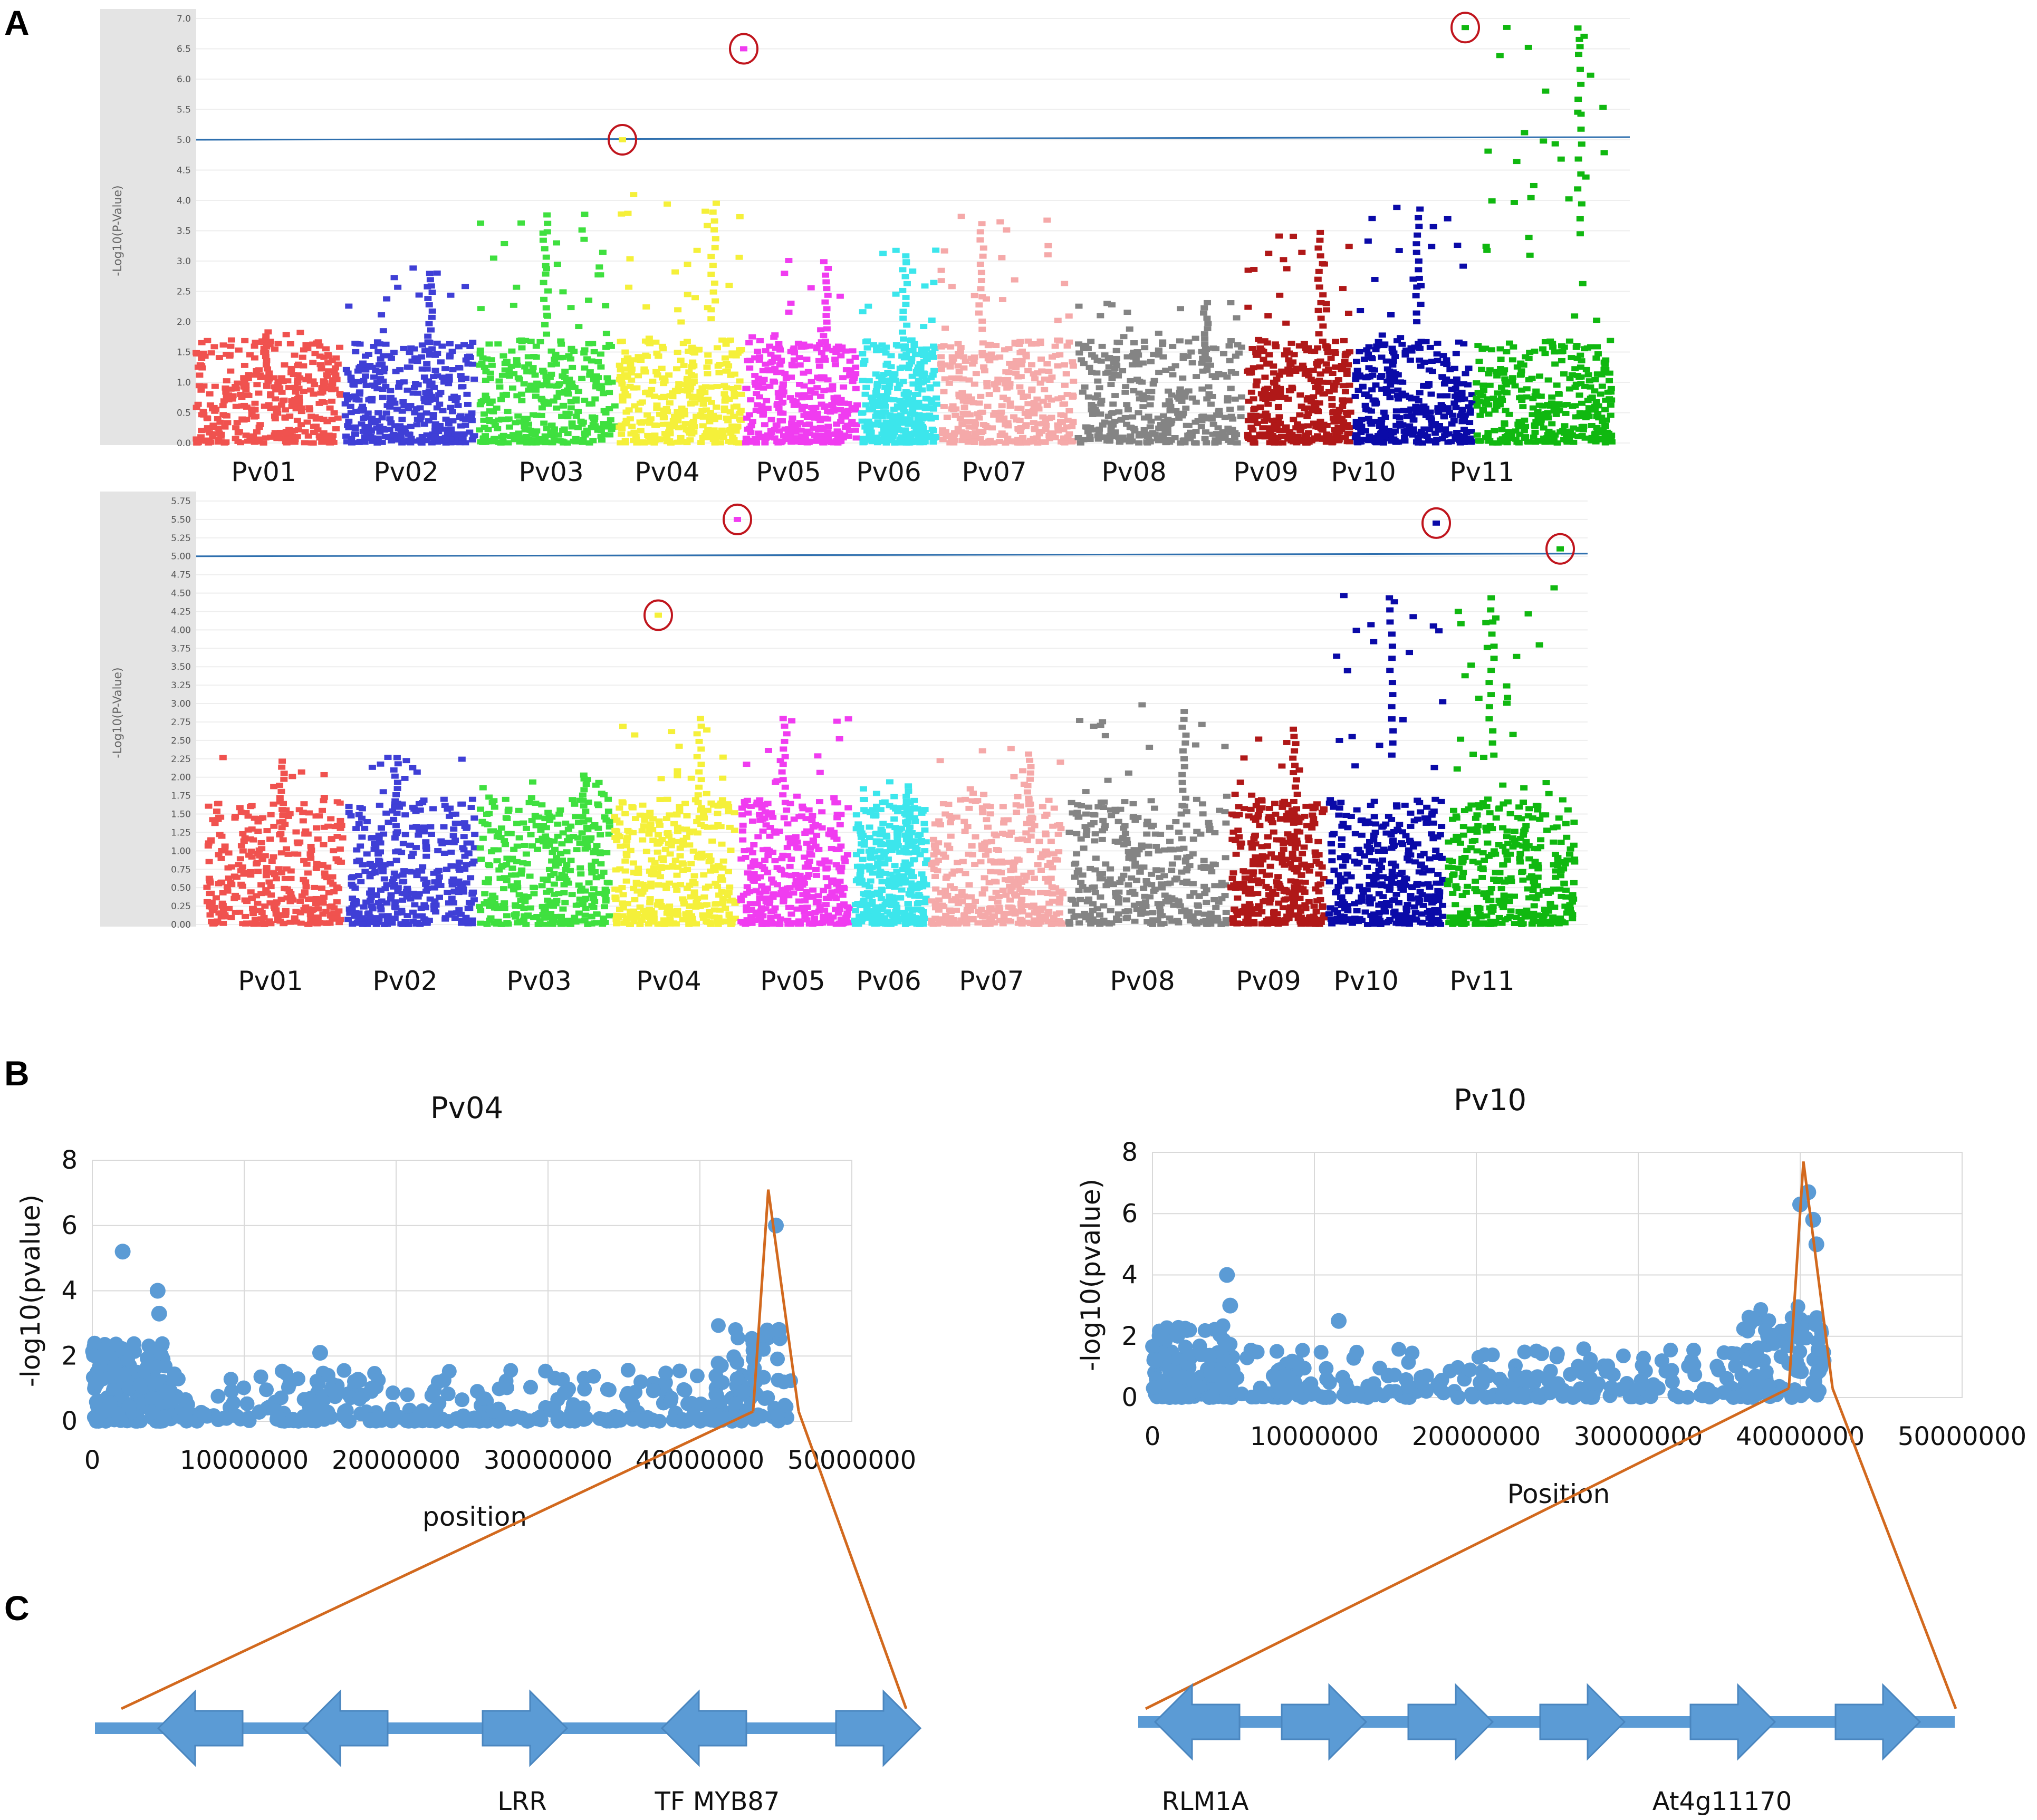 Image resolution: width=2037 pixels, height=1820 pixels. What do you see at coordinates (410, 355) in the screenshot?
I see `chromosome-points-pv02` at bounding box center [410, 355].